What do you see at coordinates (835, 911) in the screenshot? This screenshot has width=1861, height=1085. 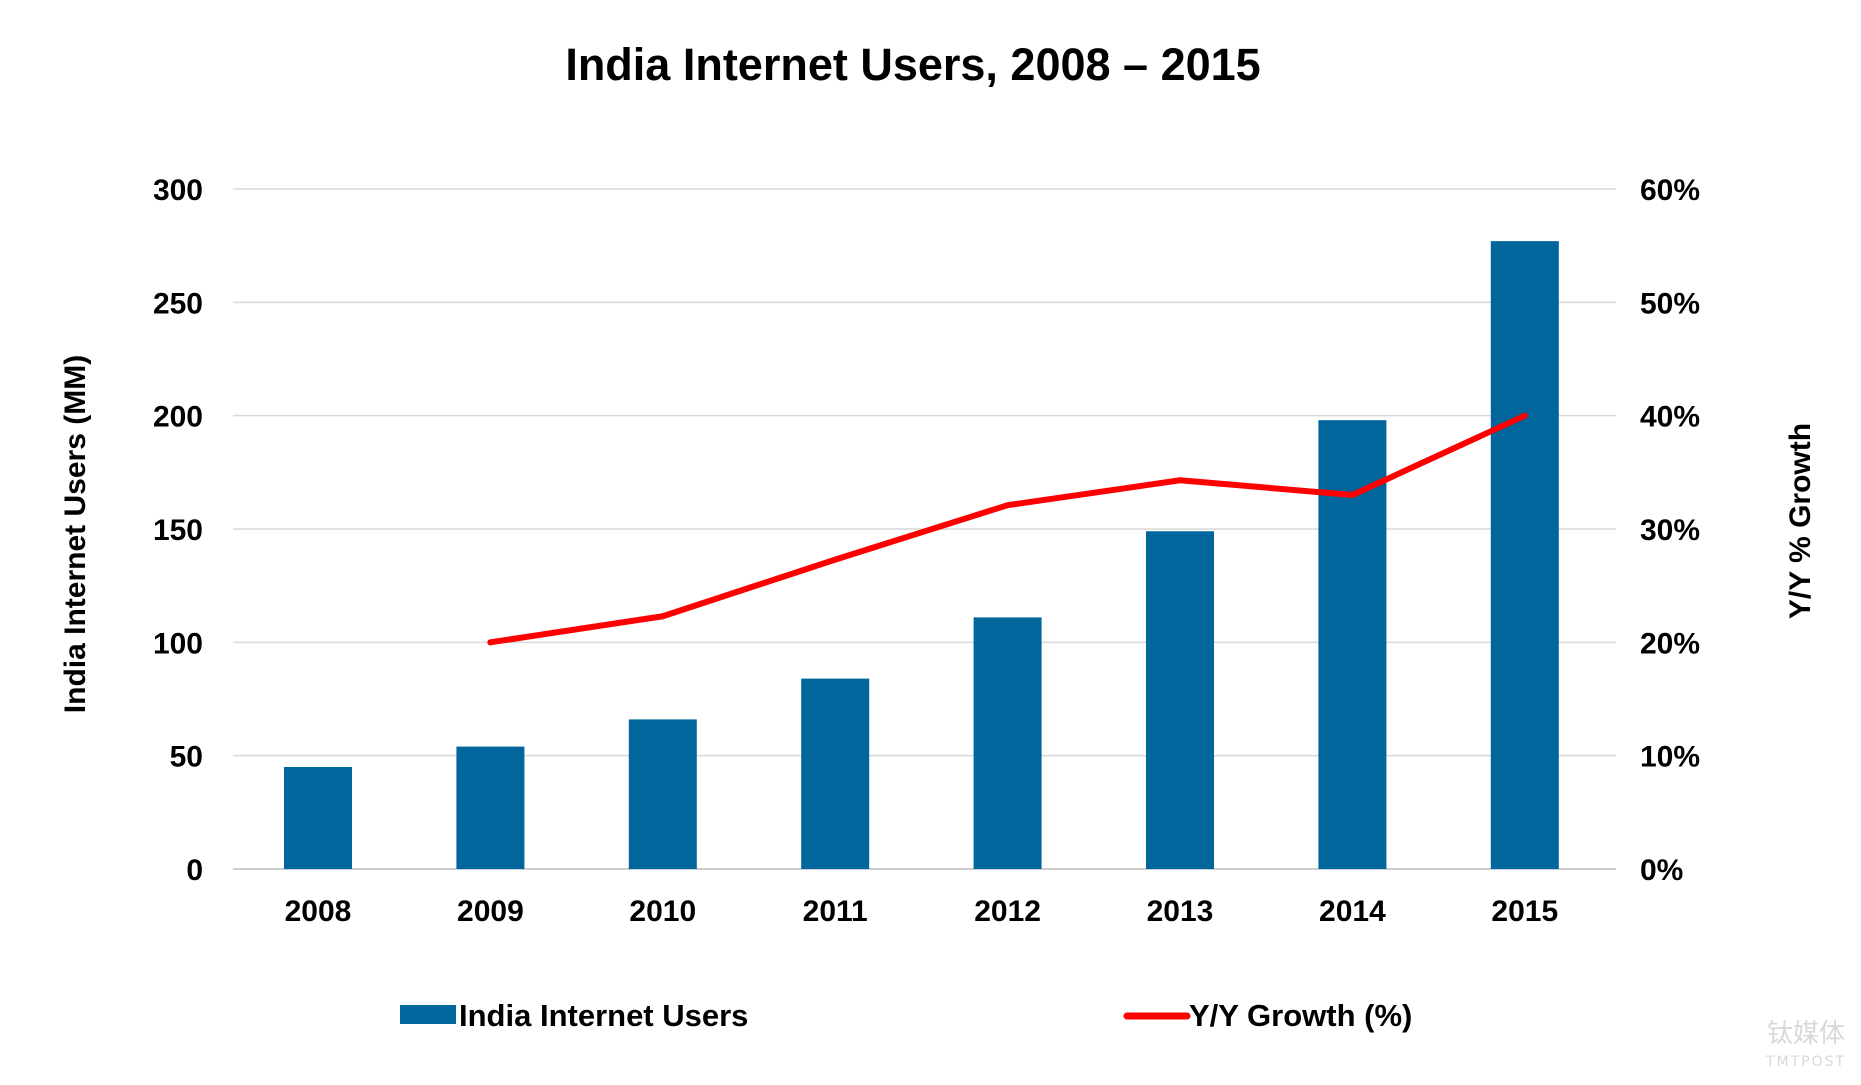 I see `x-tick-label: 2011` at bounding box center [835, 911].